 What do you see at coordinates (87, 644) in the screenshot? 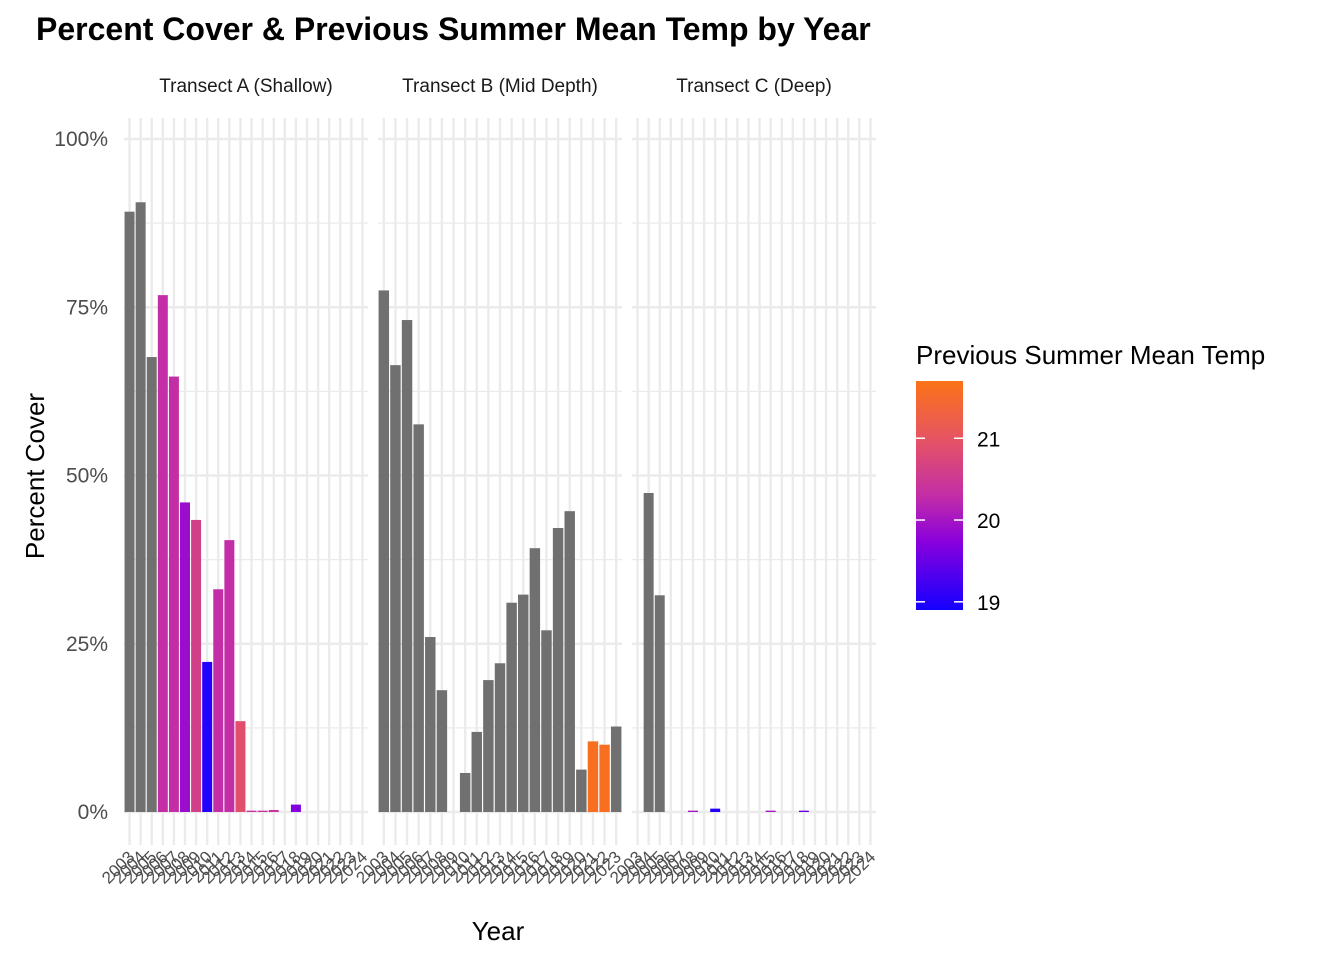
I see `y-tick-label: 25%` at bounding box center [87, 644].